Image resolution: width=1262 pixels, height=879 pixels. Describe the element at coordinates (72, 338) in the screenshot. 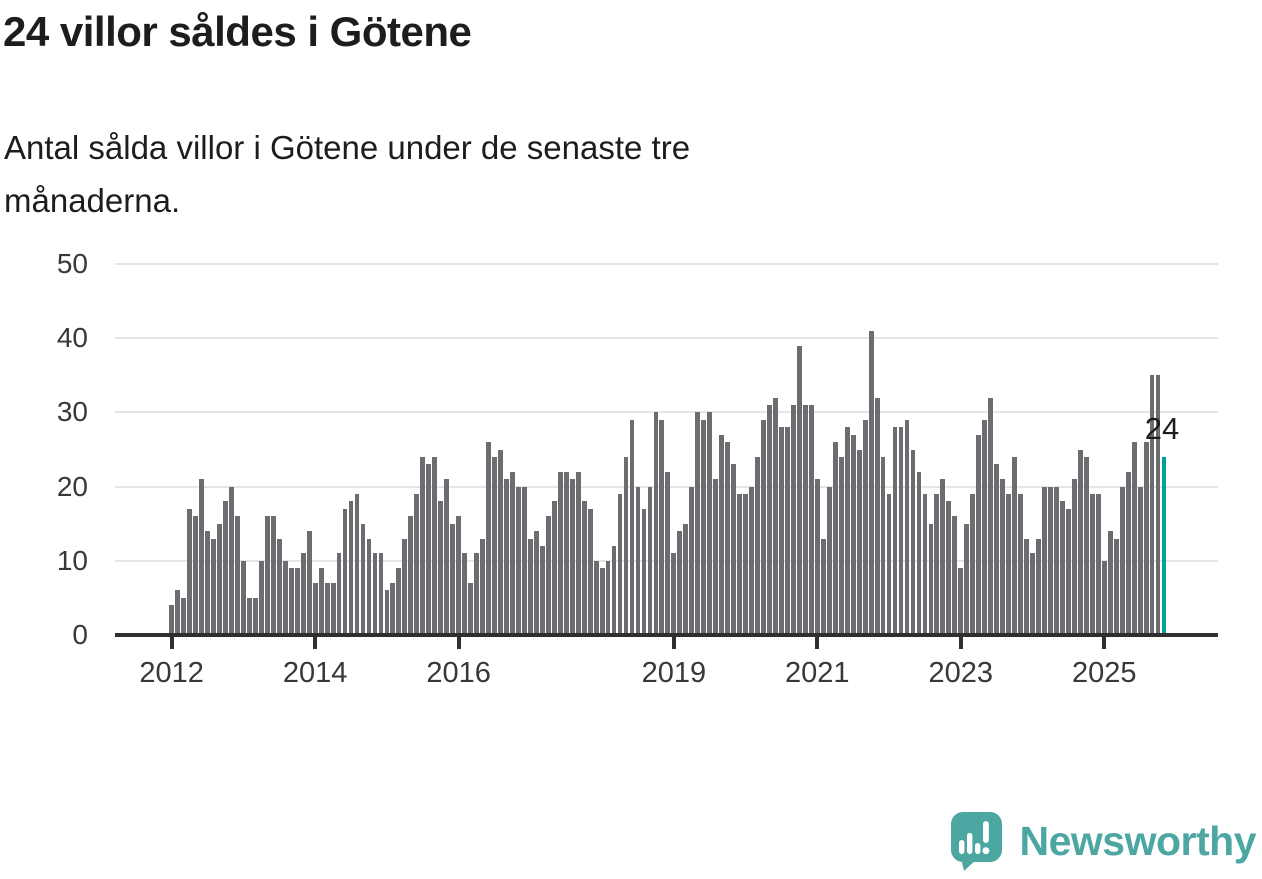

I see `y-axis-label-40: 40` at that location.